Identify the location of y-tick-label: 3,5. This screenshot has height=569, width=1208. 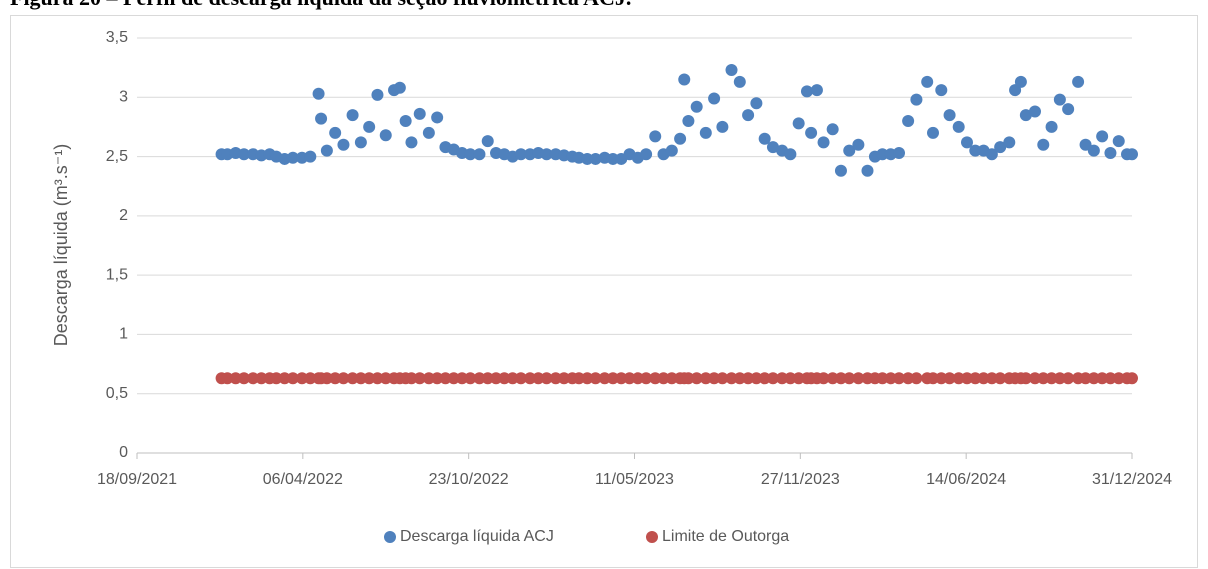
(117, 37).